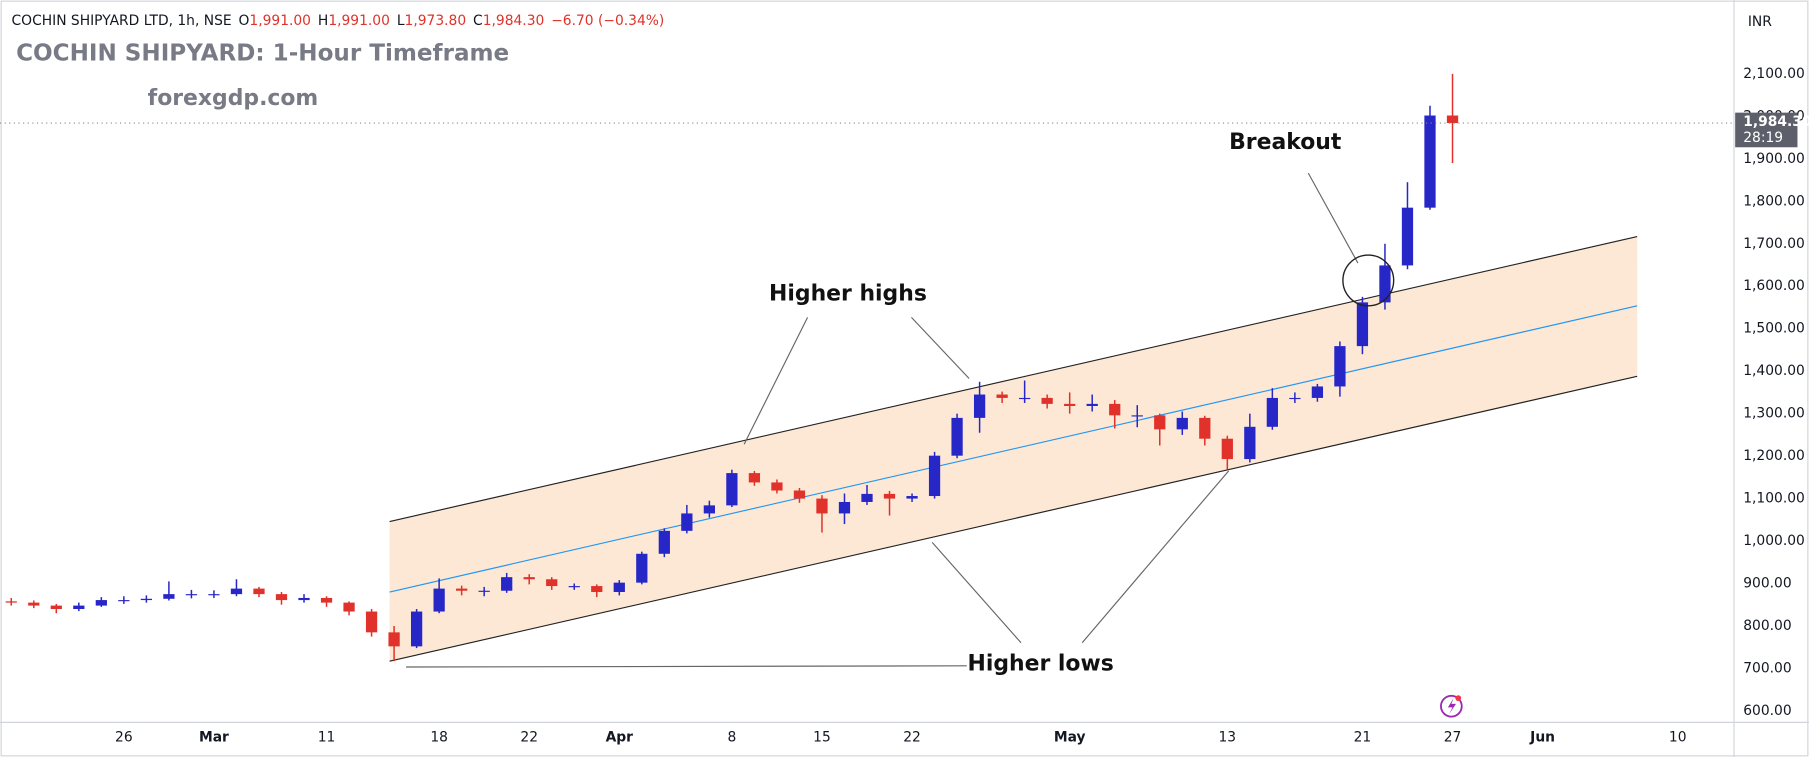  What do you see at coordinates (214, 737) in the screenshot?
I see `x-tick-label: Mar` at bounding box center [214, 737].